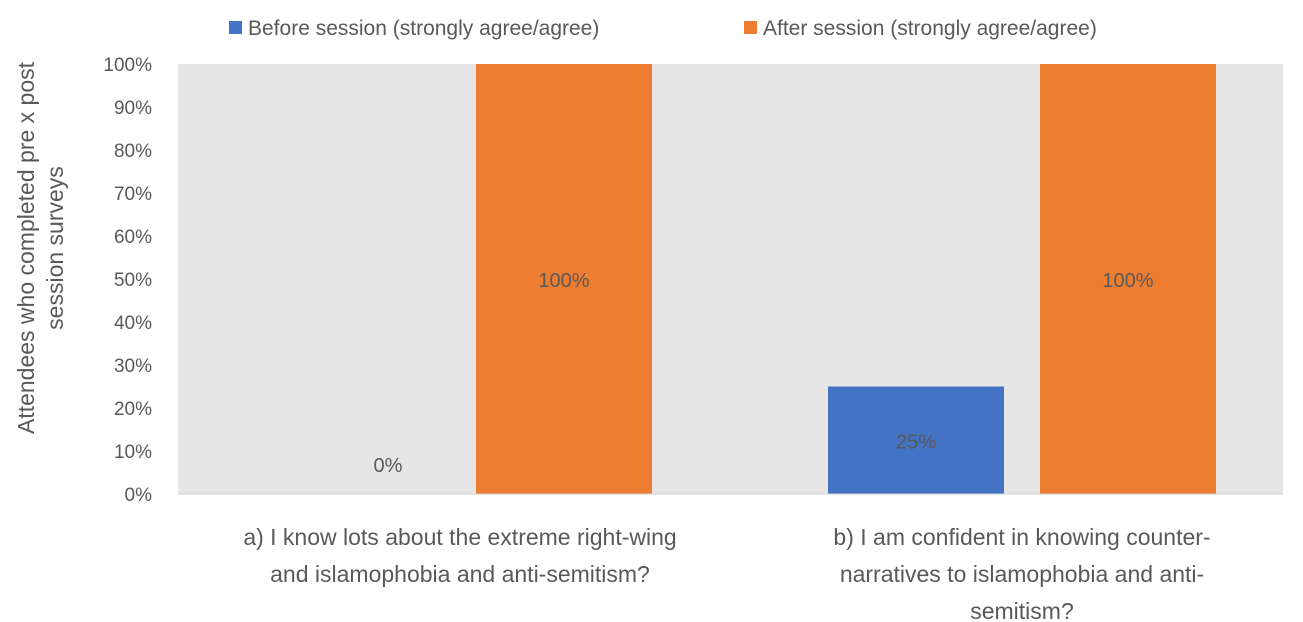 The image size is (1303, 622). Describe the element at coordinates (133, 323) in the screenshot. I see `y-tick-label: 40%` at that location.